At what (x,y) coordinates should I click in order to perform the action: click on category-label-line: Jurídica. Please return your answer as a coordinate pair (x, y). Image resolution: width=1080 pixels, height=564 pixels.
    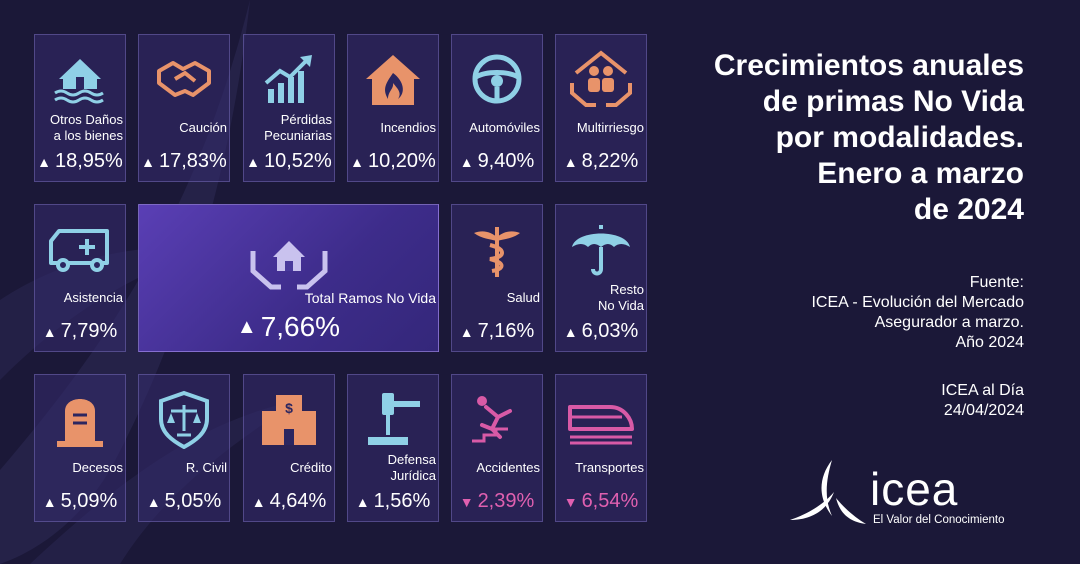
    Looking at the image, I should click on (413, 475).